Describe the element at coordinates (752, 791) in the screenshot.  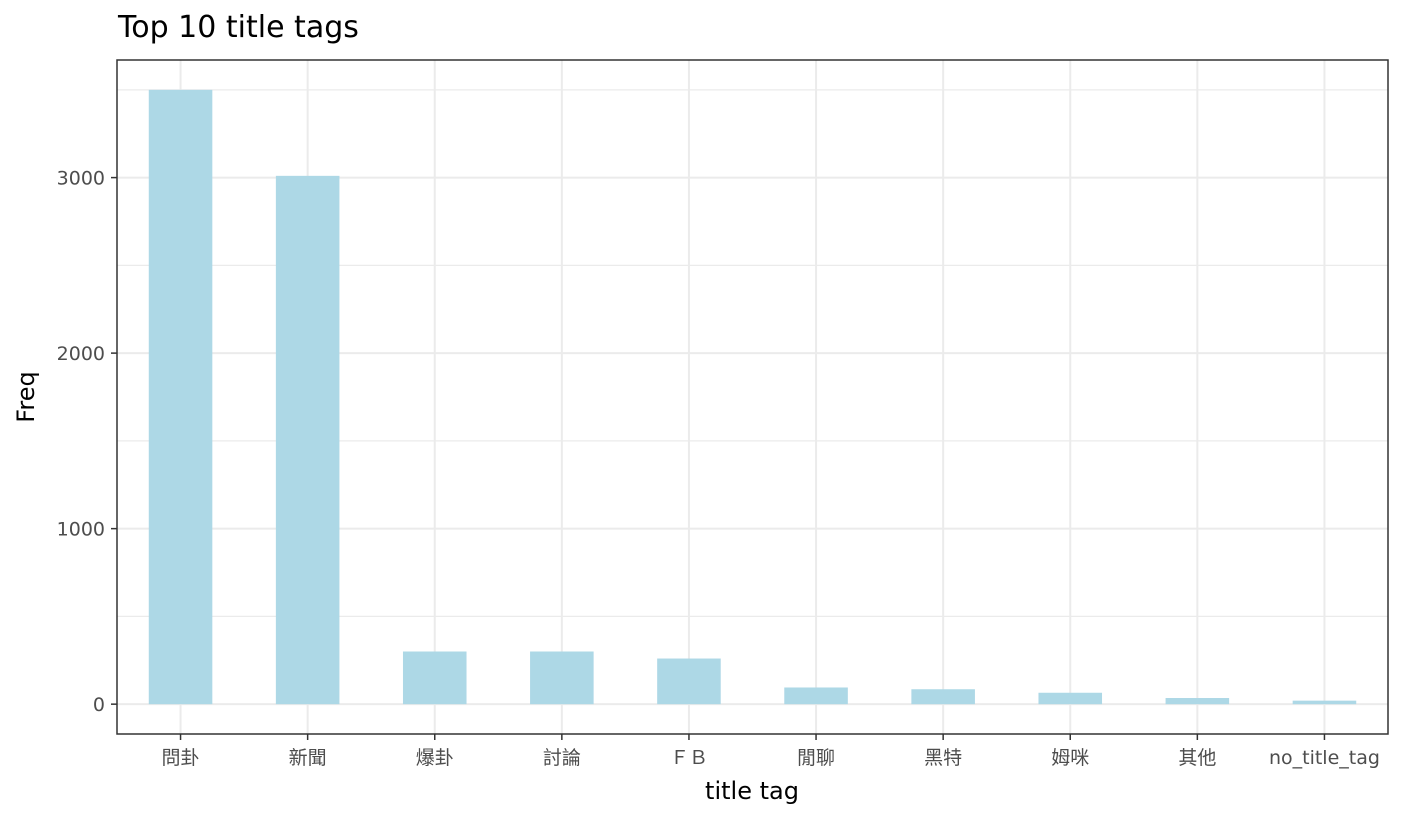
I see `x-axis-label: title tag` at that location.